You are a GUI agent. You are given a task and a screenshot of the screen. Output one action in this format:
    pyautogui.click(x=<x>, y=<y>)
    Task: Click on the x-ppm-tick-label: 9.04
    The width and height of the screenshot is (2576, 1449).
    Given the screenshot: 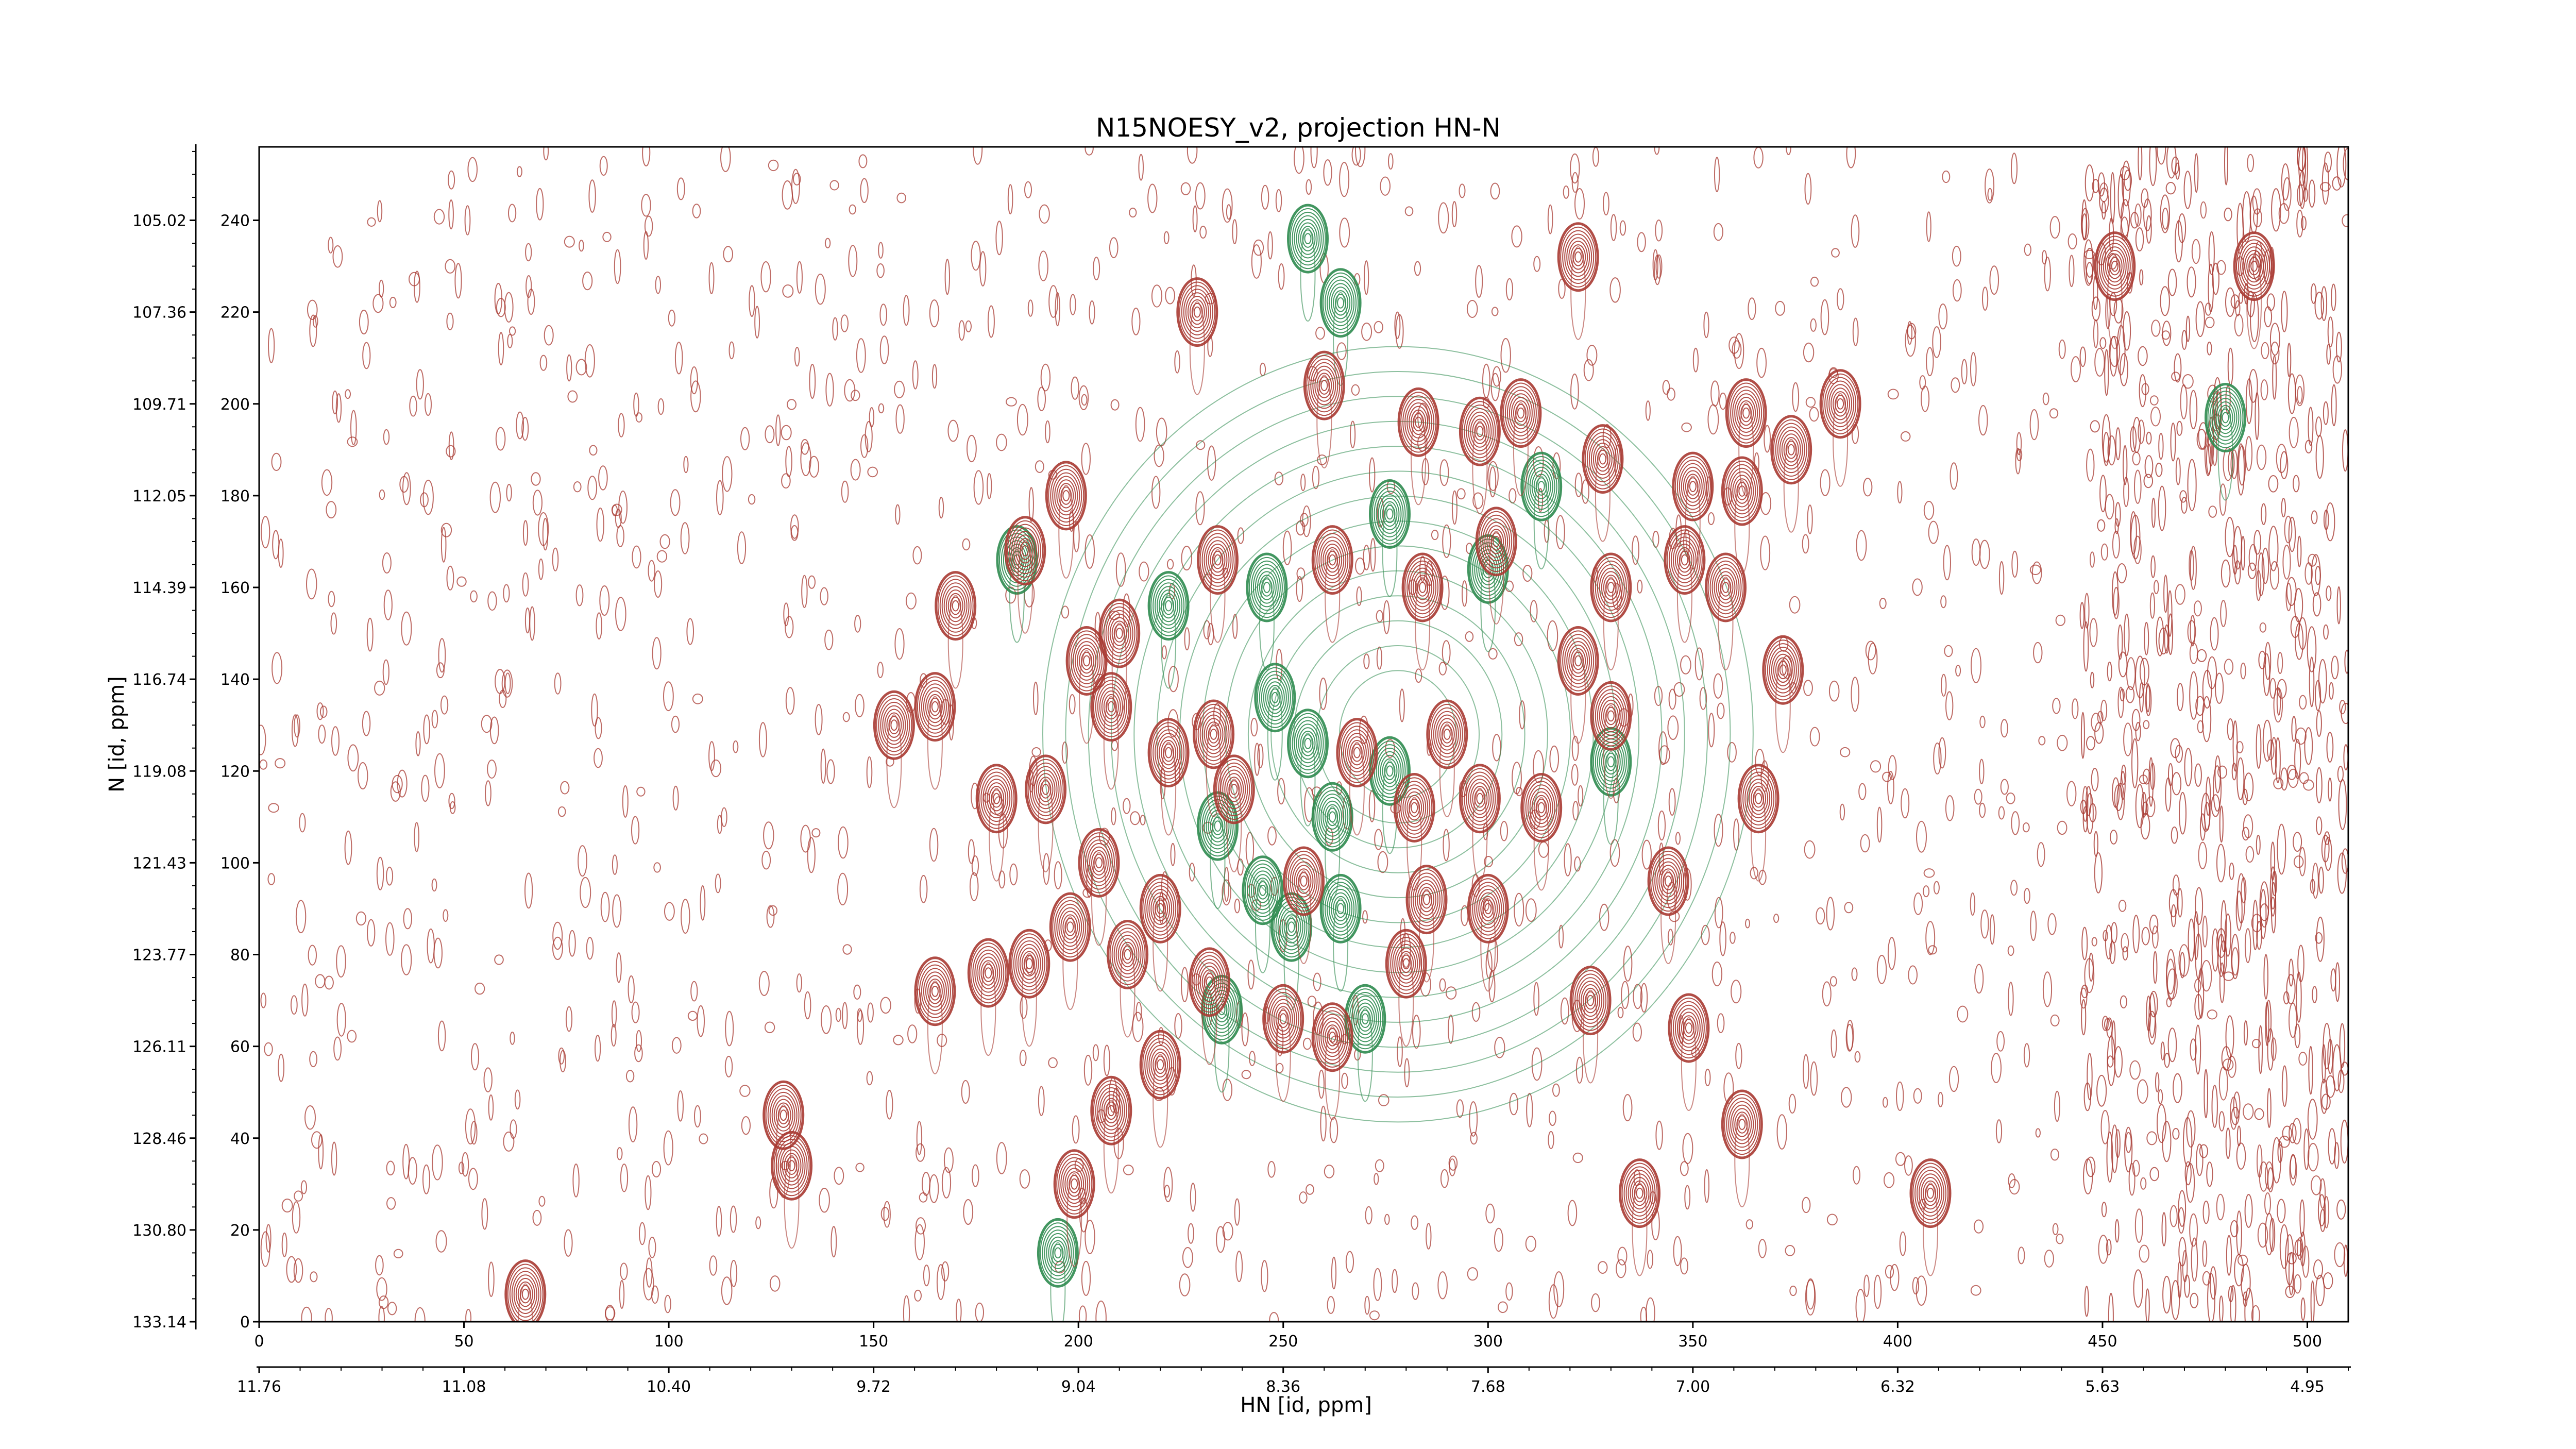 What is the action you would take?
    pyautogui.click(x=1078, y=1387)
    